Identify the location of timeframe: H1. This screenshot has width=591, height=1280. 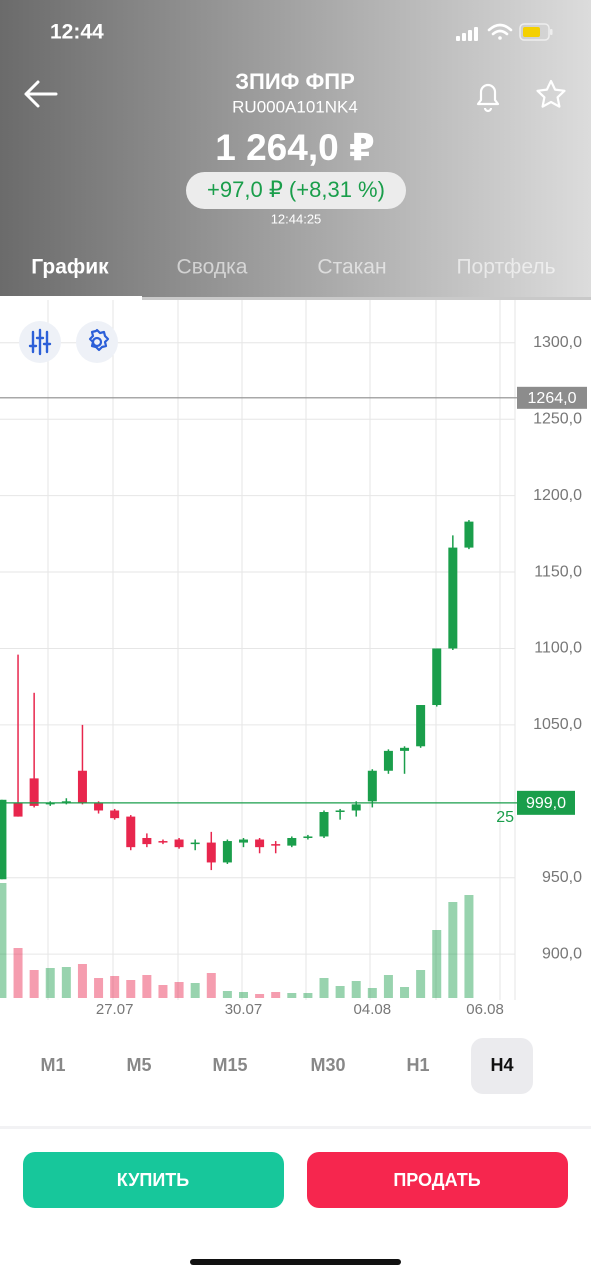
(417, 1065).